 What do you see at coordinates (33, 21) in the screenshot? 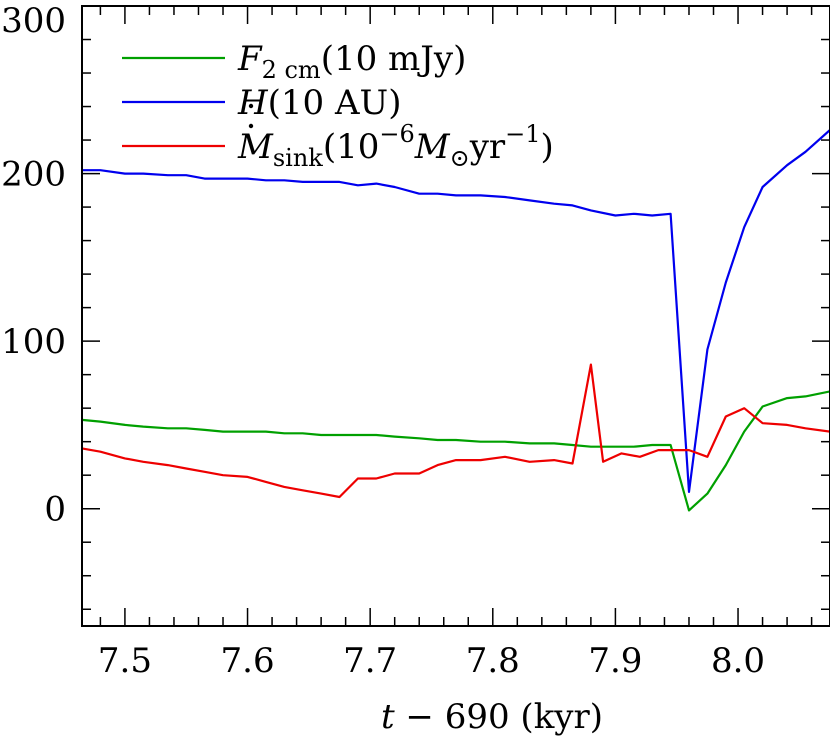
I see `y-tick-label: 300` at bounding box center [33, 21].